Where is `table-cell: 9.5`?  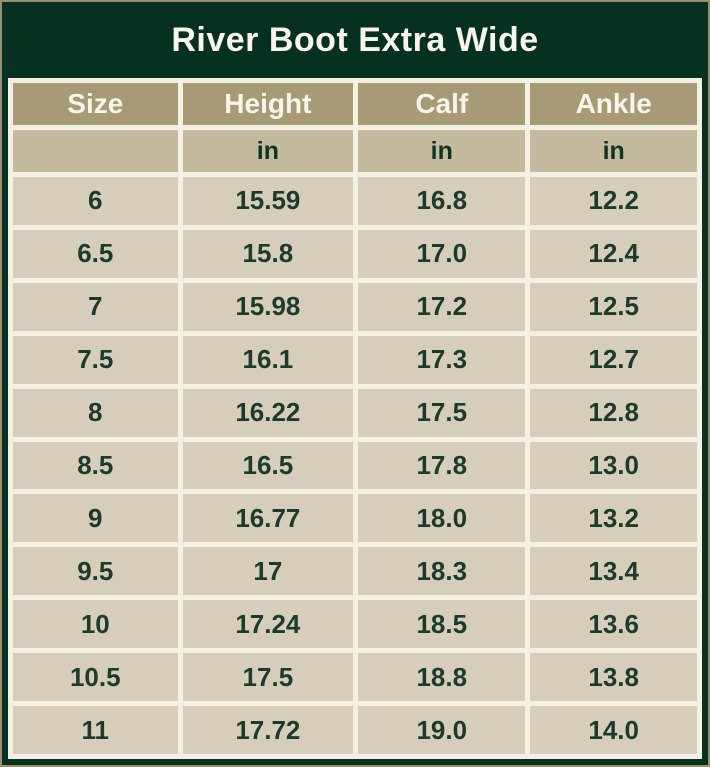
table-cell: 9.5 is located at coordinates (95, 571).